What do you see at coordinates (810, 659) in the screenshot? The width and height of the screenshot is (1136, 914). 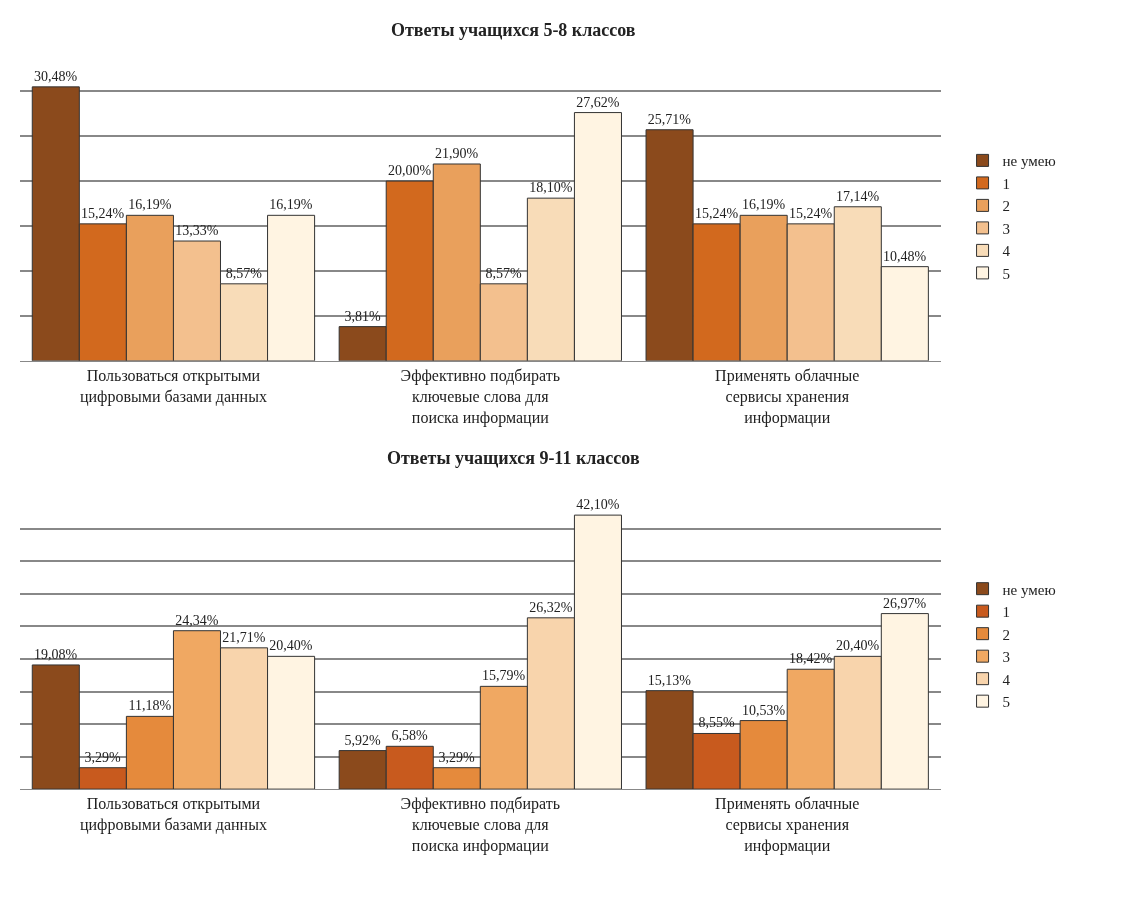 I see `data-label: 18,42%` at bounding box center [810, 659].